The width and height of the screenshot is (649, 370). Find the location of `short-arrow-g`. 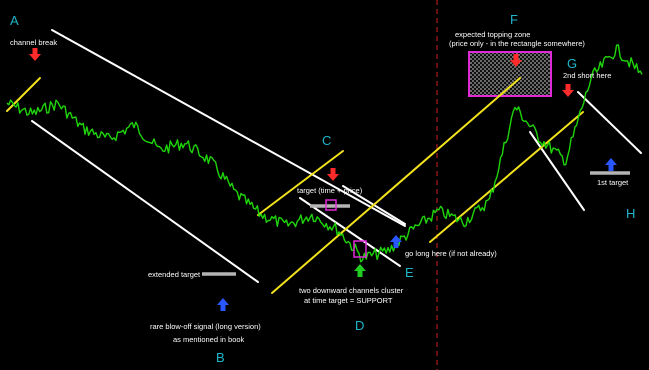

short-arrow-g is located at coordinates (568, 90).